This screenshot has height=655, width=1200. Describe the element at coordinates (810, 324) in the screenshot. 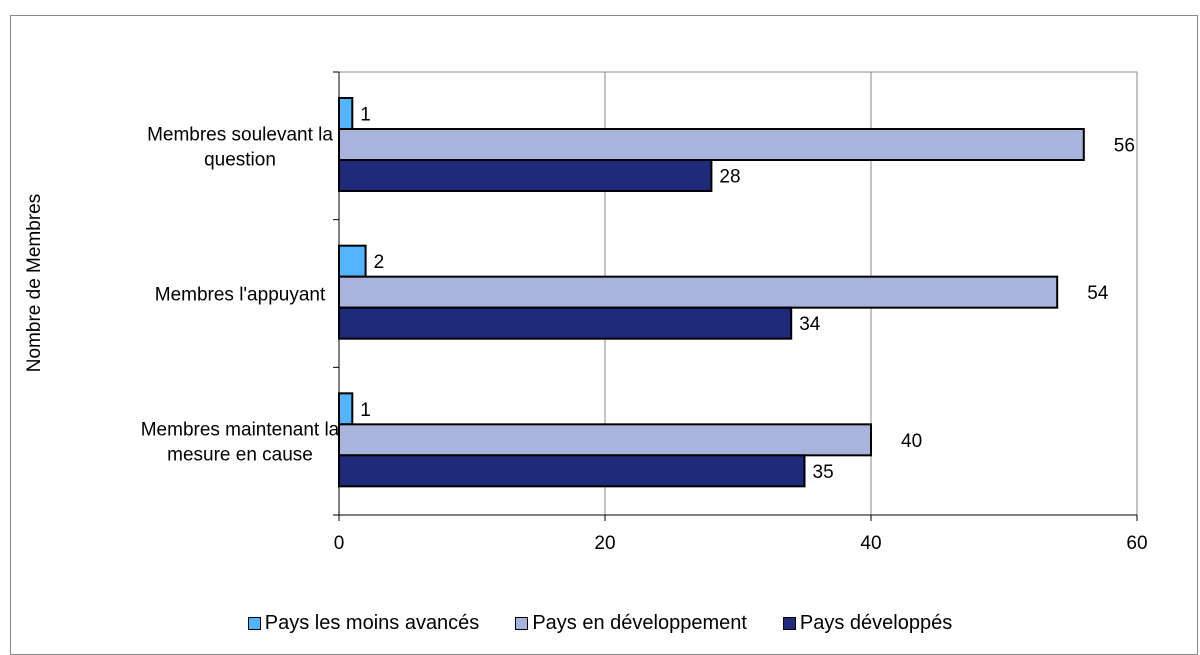

I see `data-label: 34` at that location.